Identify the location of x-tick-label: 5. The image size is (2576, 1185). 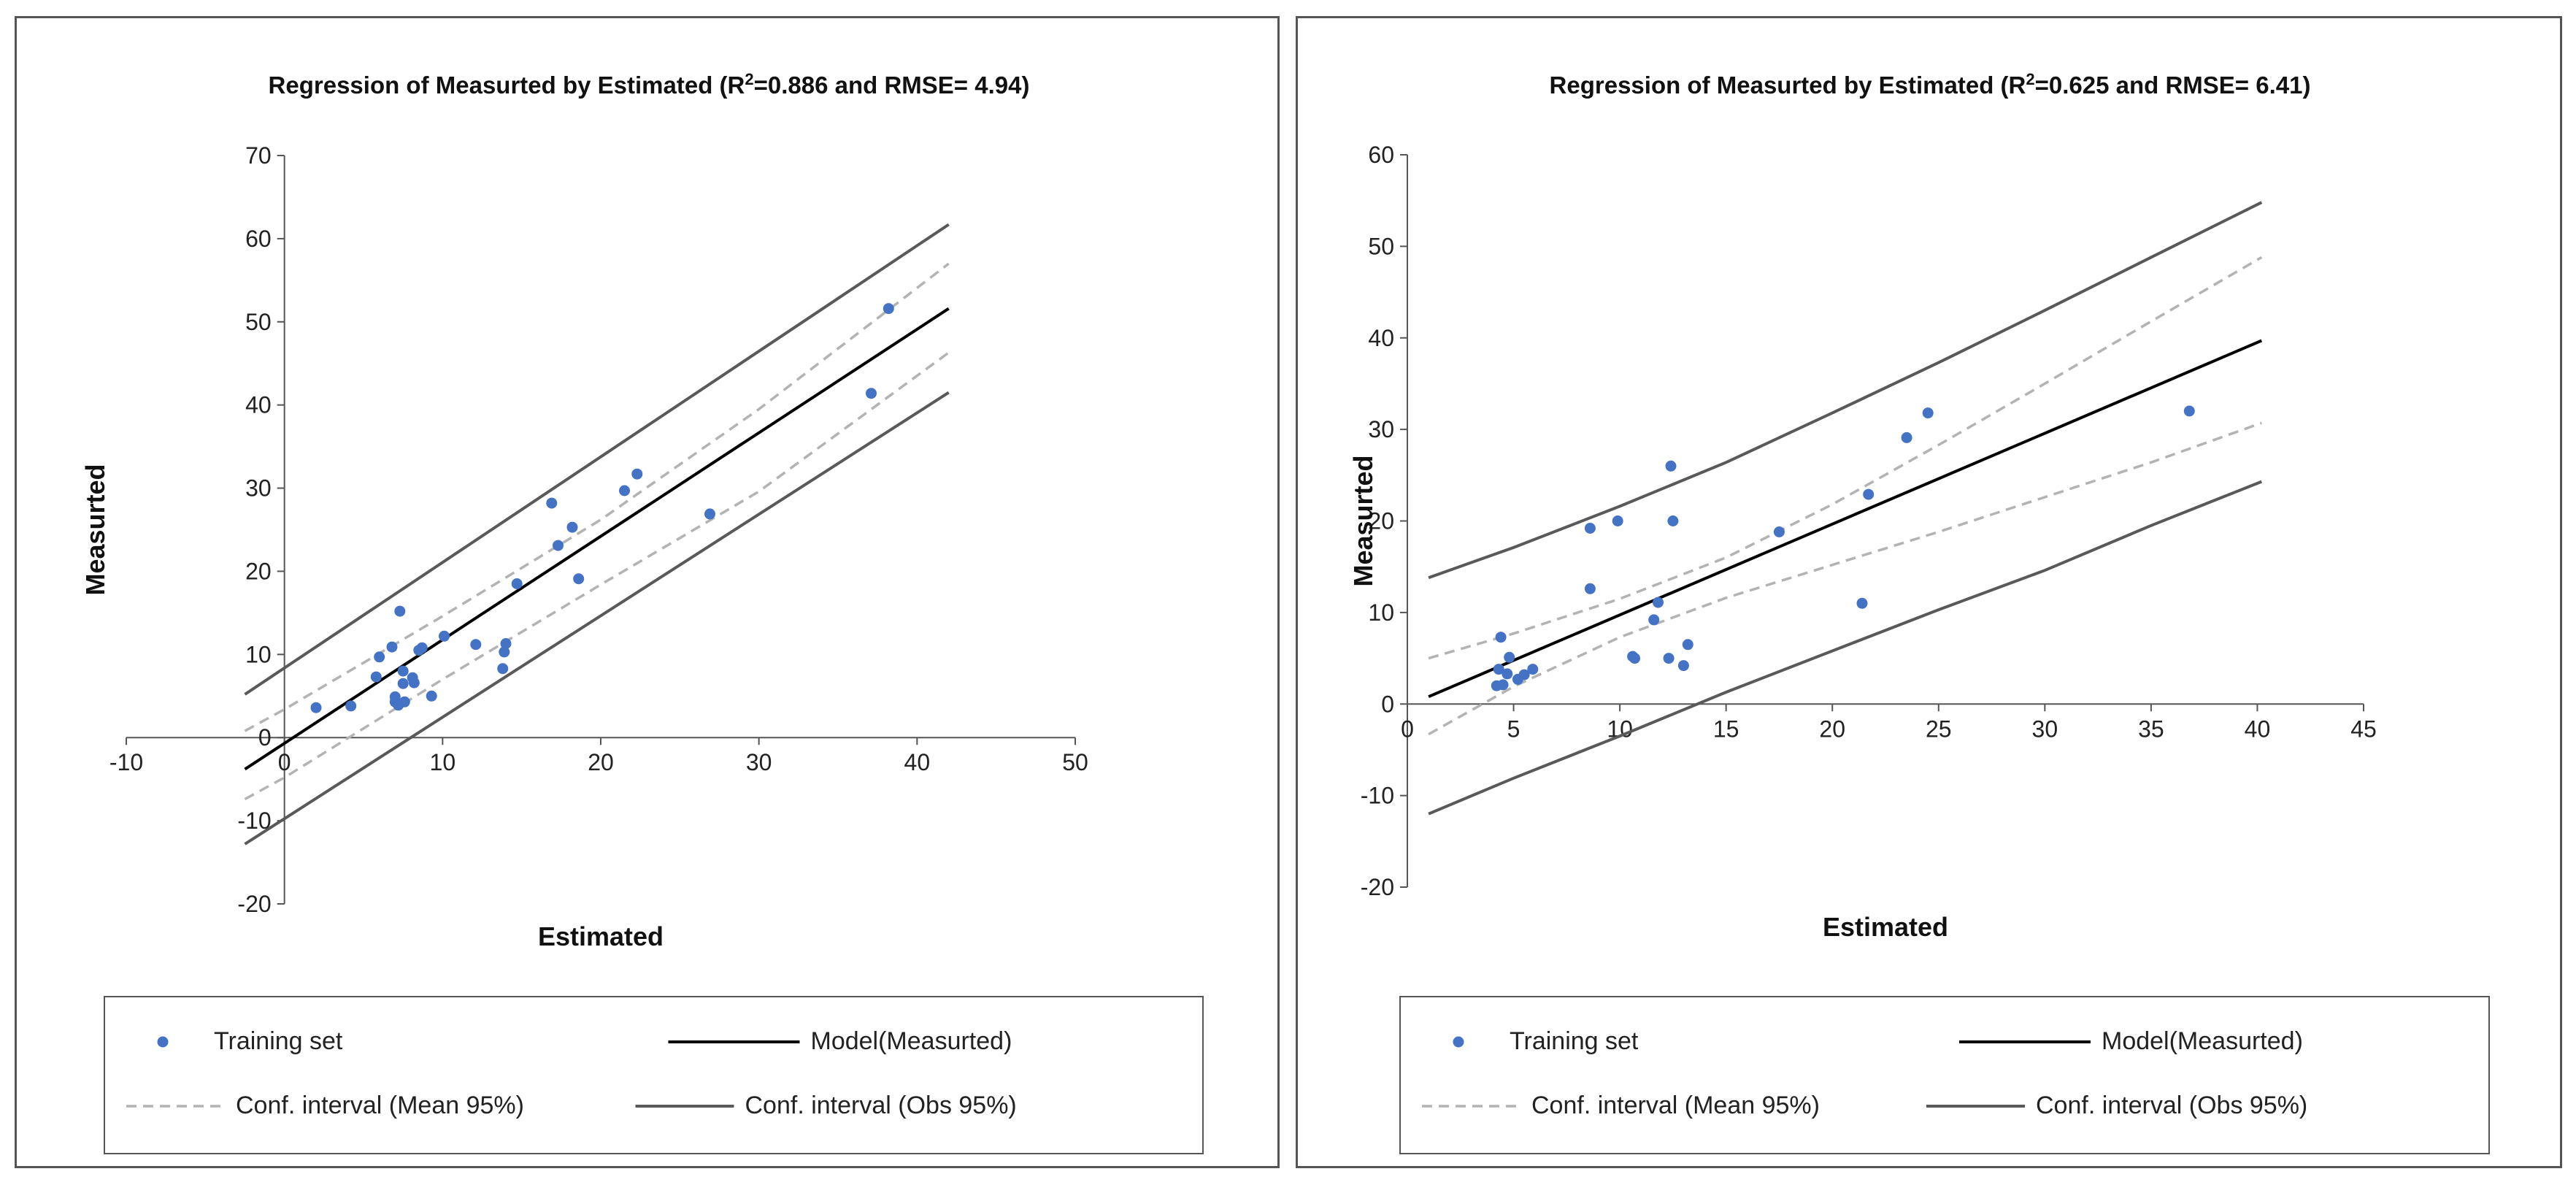
(1513, 729).